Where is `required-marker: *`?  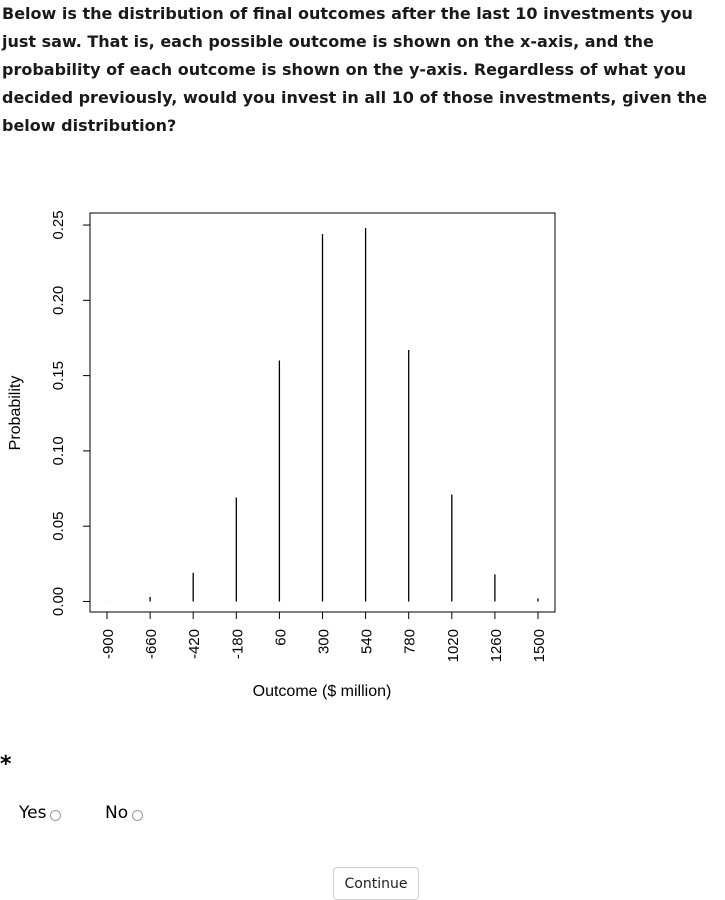 required-marker: * is located at coordinates (6, 764).